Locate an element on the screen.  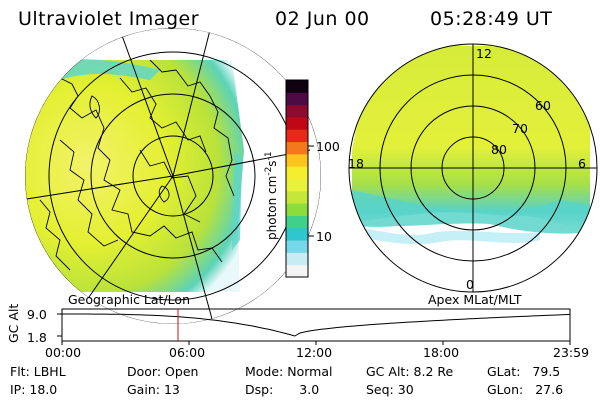
status-gain: Gain: 13 is located at coordinates (153, 389).